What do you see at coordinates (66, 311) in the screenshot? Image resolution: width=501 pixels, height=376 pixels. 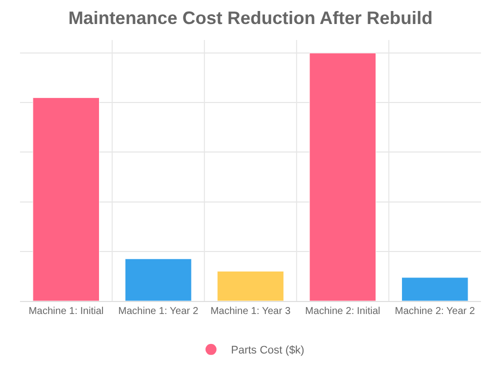 I see `x-tick-label: Machine 1: Initial` at bounding box center [66, 311].